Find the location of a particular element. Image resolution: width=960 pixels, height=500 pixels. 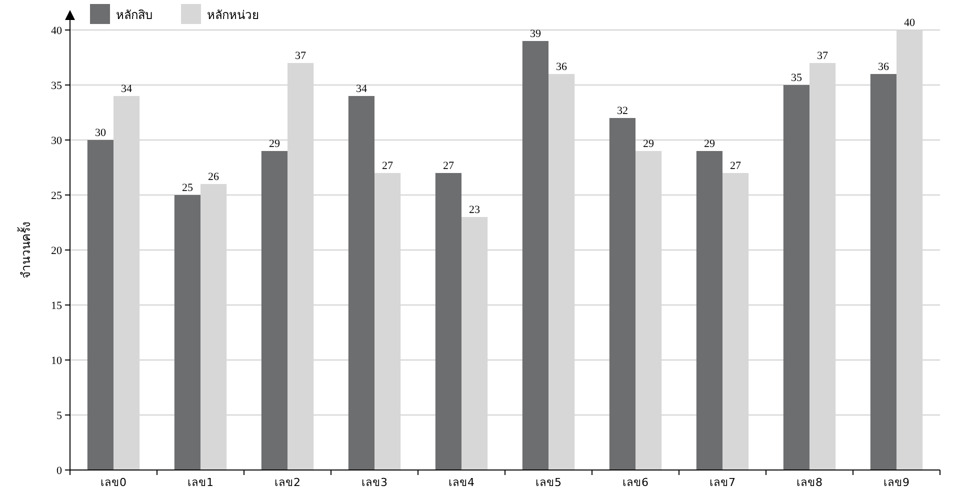

data-label: 25 is located at coordinates (188, 188).